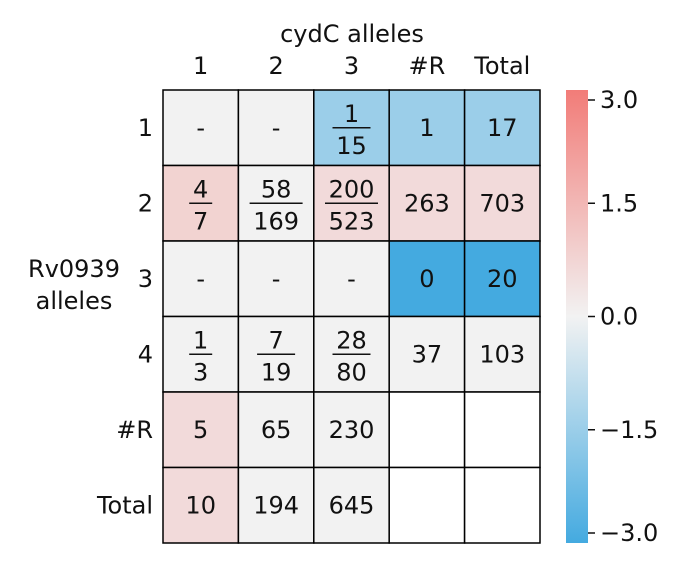 The image size is (695, 570). I want to click on cell-value: 5, so click(200, 430).